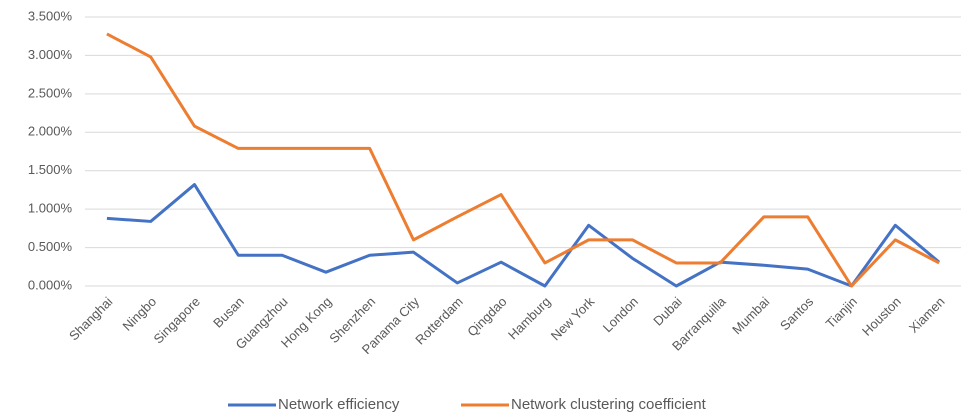 This screenshot has width=961, height=419. What do you see at coordinates (609, 404) in the screenshot?
I see `legend-label: Network clustering coefficient` at bounding box center [609, 404].